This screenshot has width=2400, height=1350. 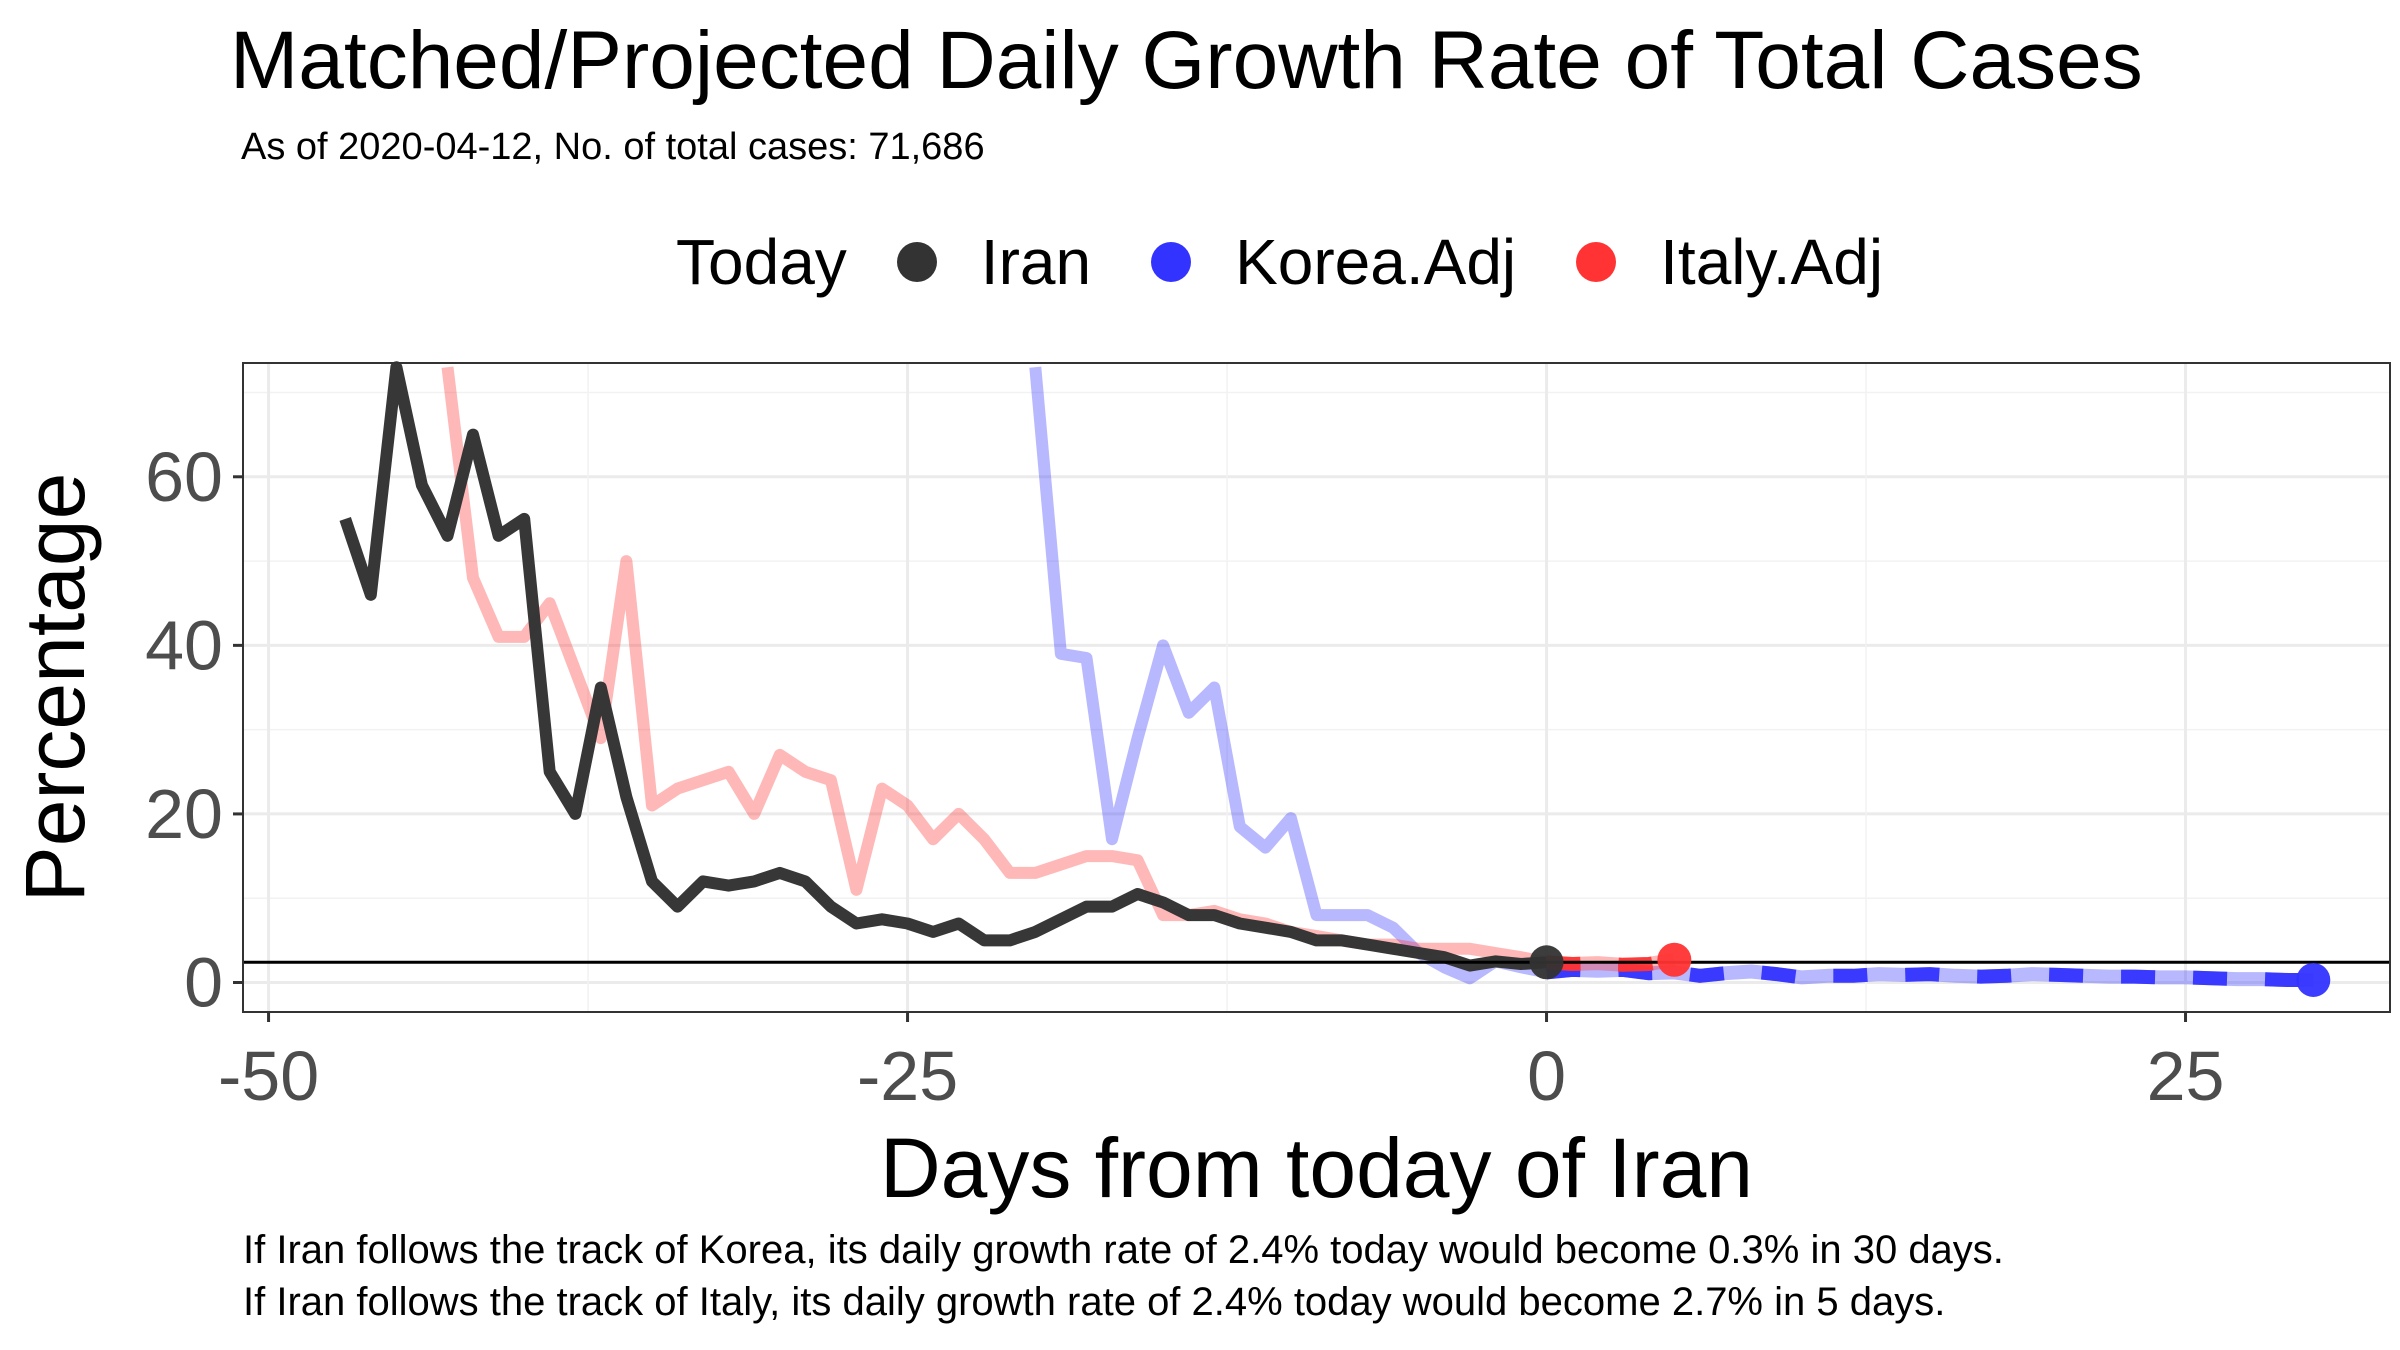 What do you see at coordinates (2313, 979) in the screenshot?
I see `today-point-koreaadj` at bounding box center [2313, 979].